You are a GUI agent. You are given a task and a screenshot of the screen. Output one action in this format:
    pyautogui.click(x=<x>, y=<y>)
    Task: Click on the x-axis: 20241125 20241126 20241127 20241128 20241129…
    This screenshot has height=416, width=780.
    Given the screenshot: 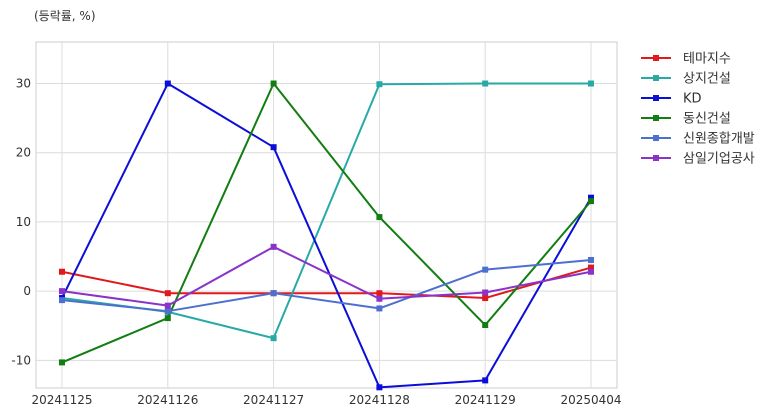 What is the action you would take?
    pyautogui.click(x=326, y=400)
    